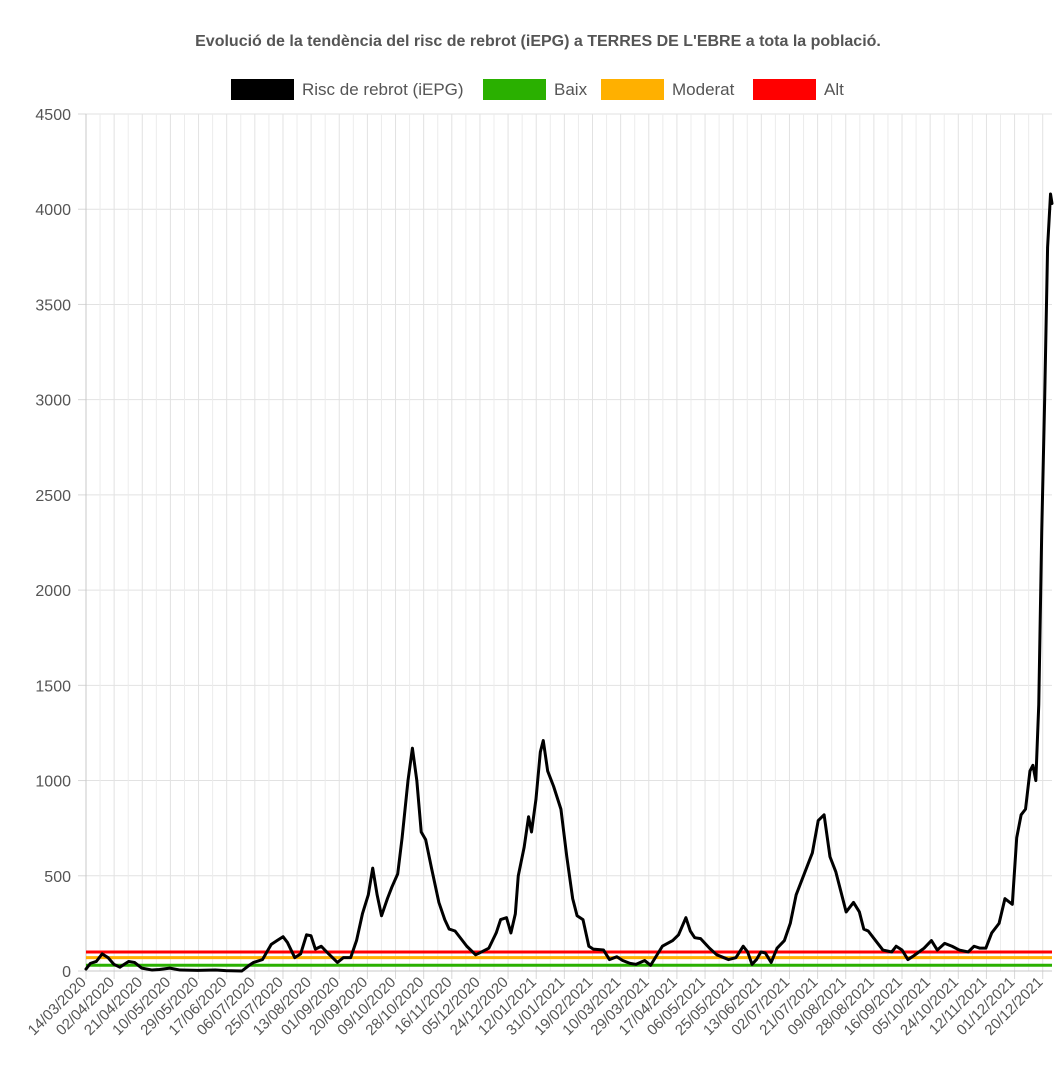 The image size is (1062, 1080). What do you see at coordinates (784, 89) in the screenshot?
I see `legend-swatch-alt` at bounding box center [784, 89].